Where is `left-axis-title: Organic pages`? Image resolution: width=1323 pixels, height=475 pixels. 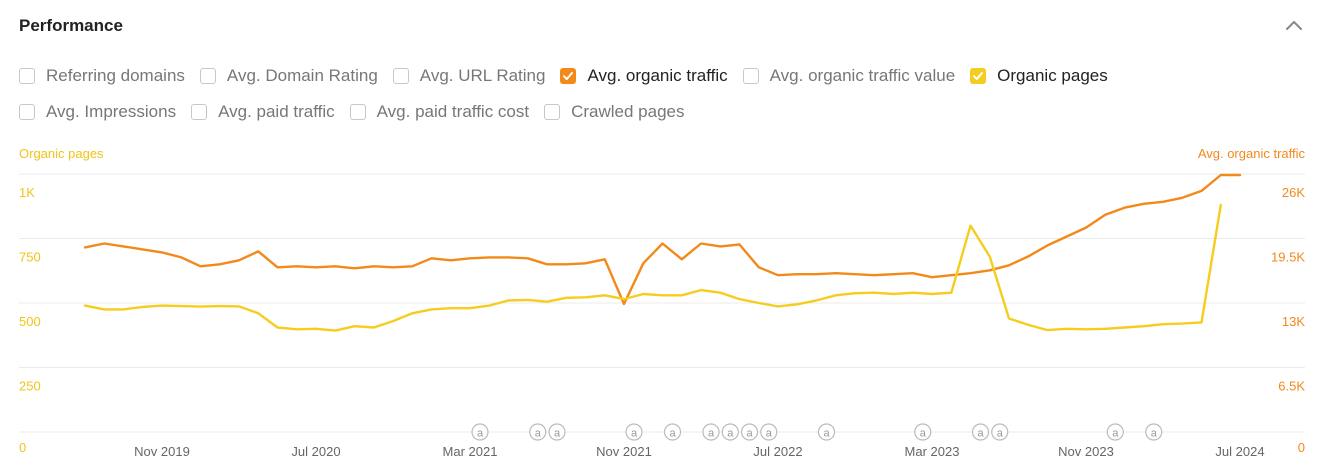
left-axis-title: Organic pages is located at coordinates (61, 153).